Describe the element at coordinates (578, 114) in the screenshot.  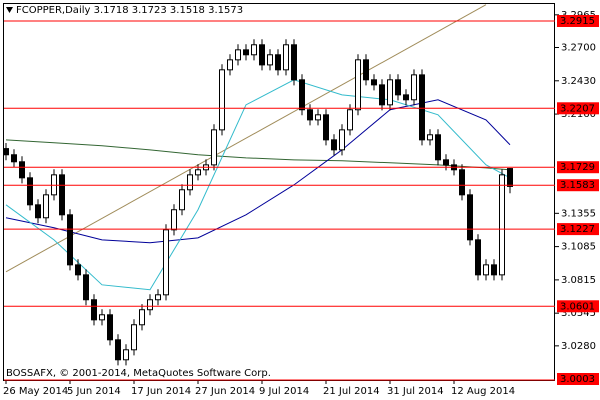
I see `y-tick-label: 3.2160` at that location.